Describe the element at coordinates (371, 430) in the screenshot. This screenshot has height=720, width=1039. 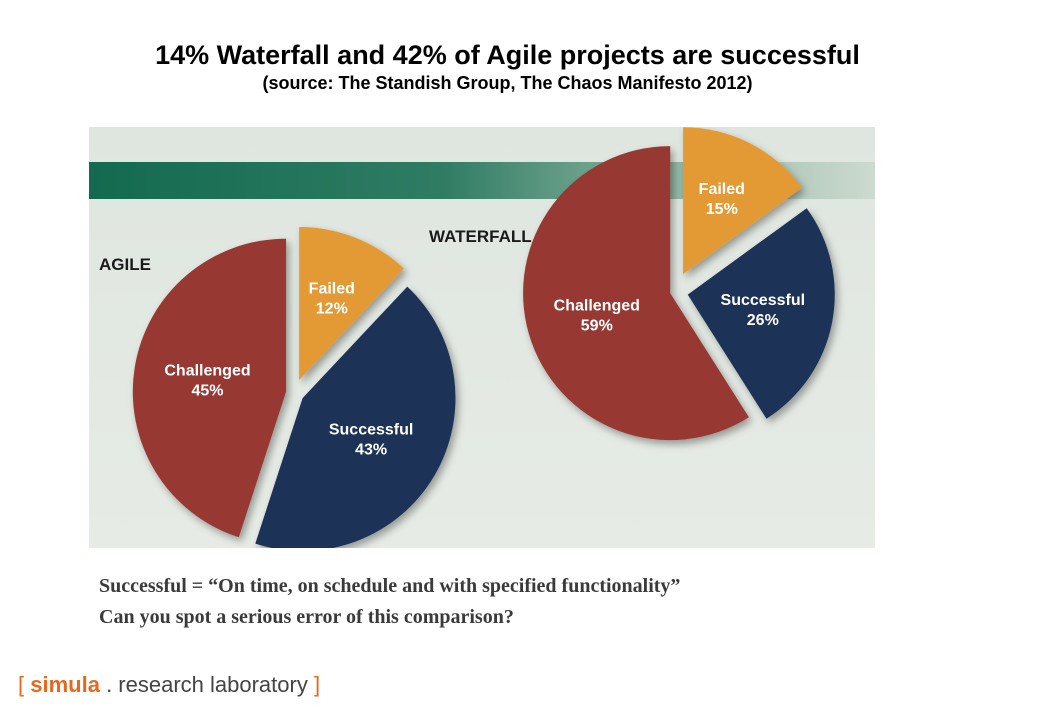
I see `agile-label-successful: Successful` at that location.